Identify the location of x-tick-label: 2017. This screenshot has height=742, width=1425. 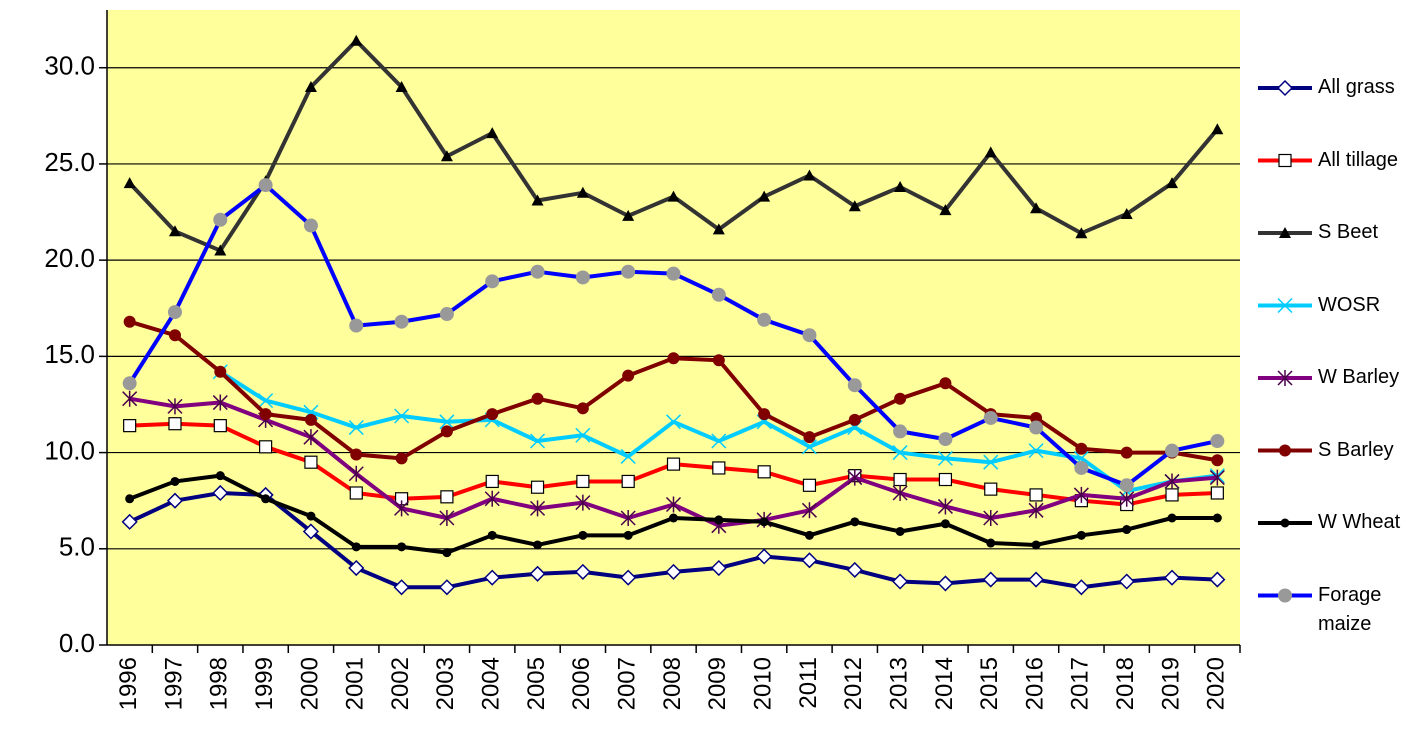
(1080, 683).